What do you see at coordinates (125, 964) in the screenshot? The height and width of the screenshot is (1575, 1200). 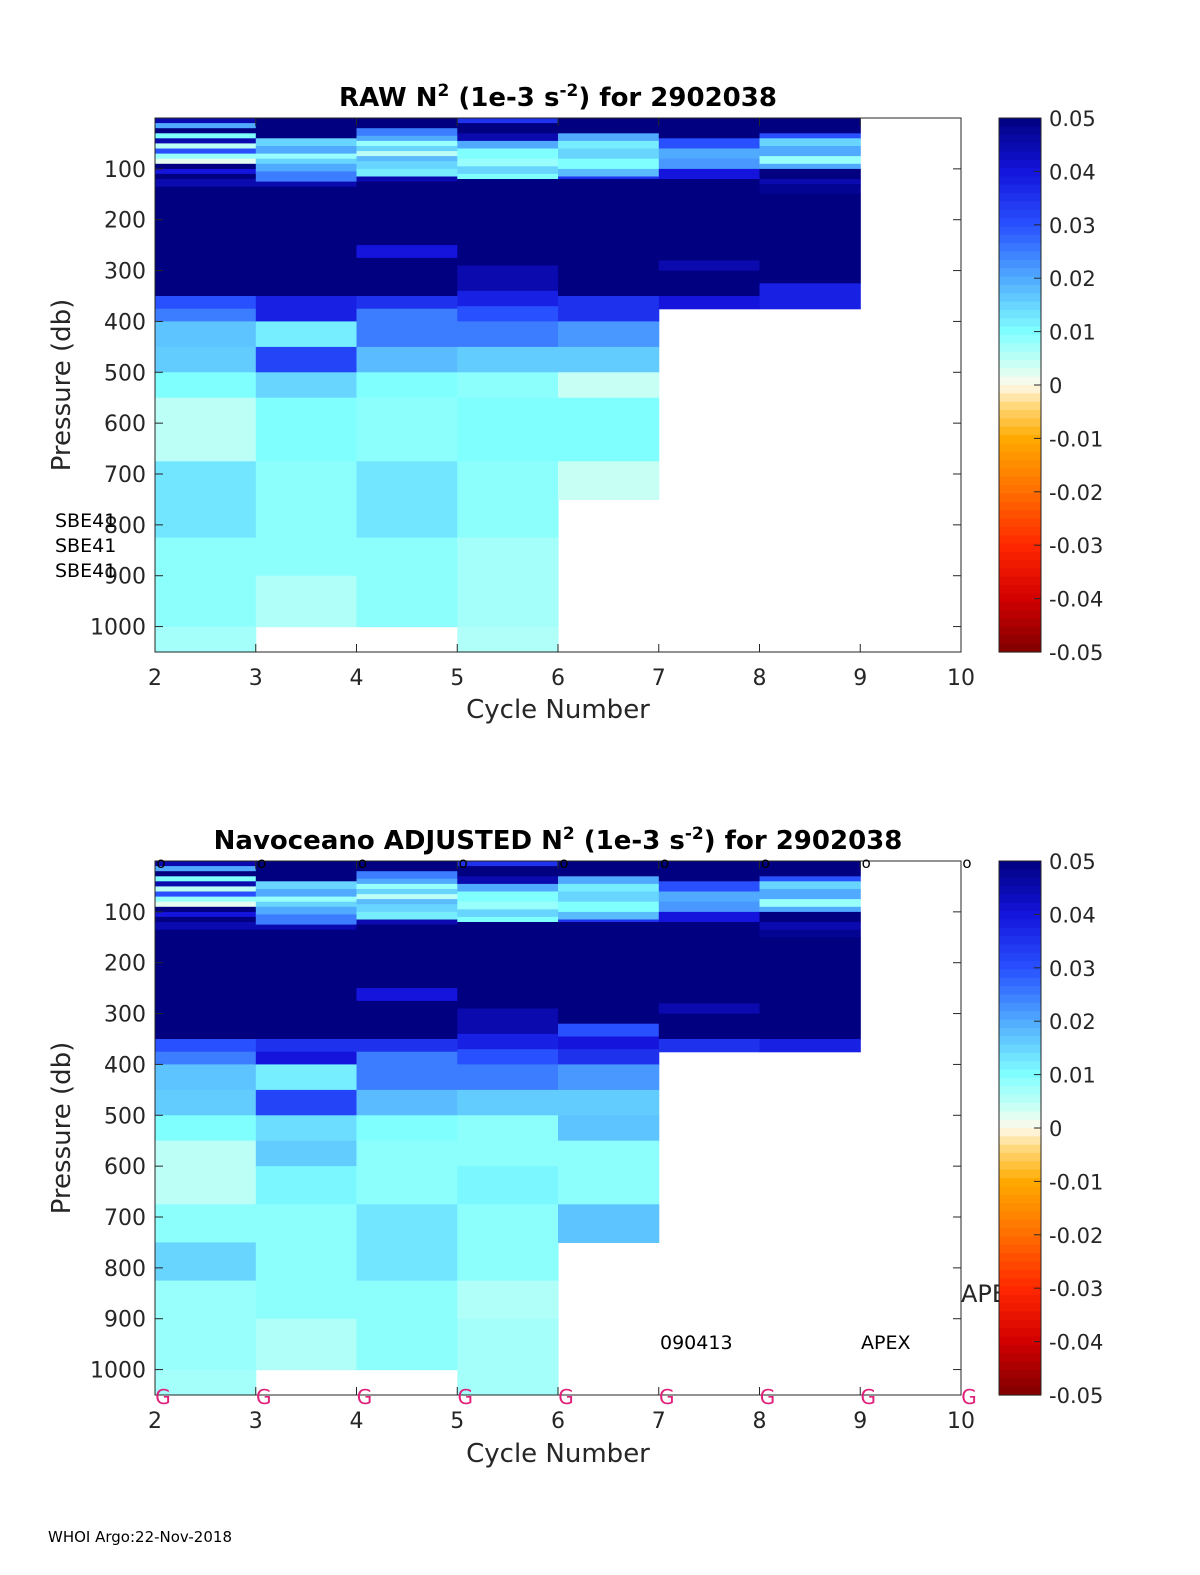 I see `y-tick-label: 200` at bounding box center [125, 964].